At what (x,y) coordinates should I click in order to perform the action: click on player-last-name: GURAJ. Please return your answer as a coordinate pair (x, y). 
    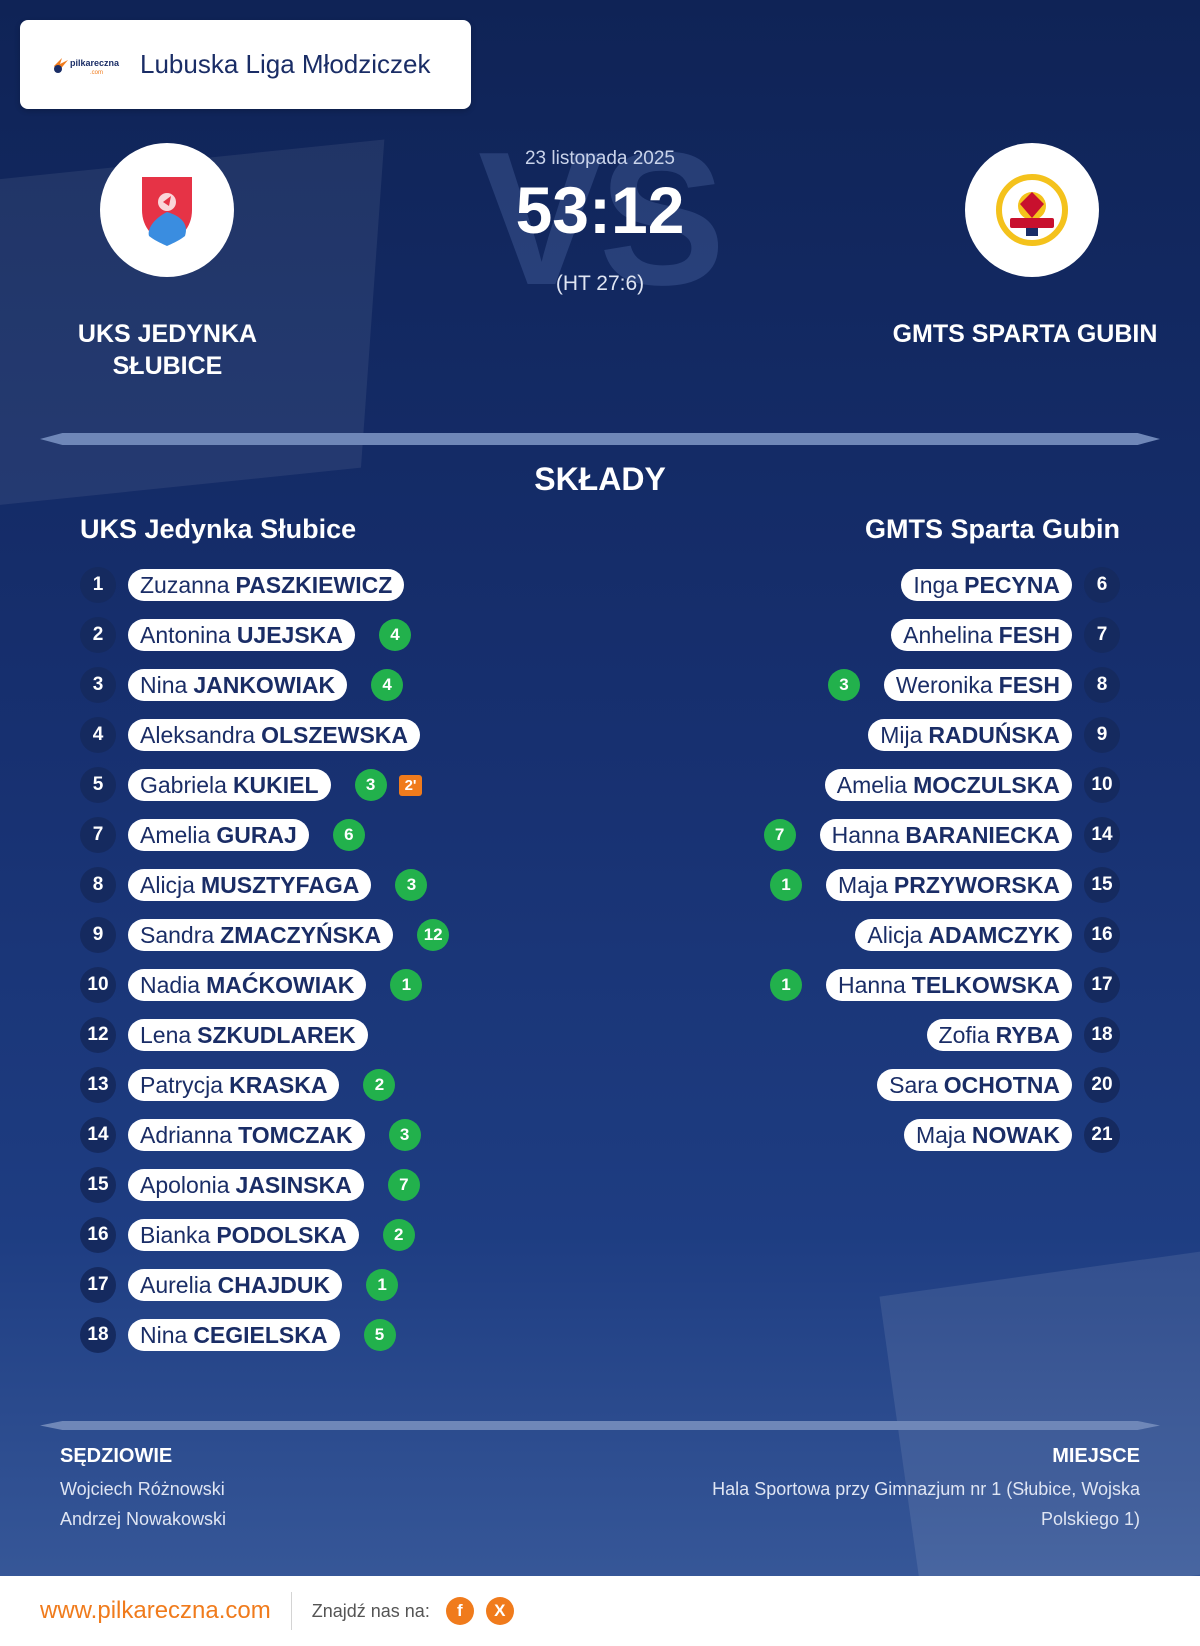
    Looking at the image, I should click on (256, 834).